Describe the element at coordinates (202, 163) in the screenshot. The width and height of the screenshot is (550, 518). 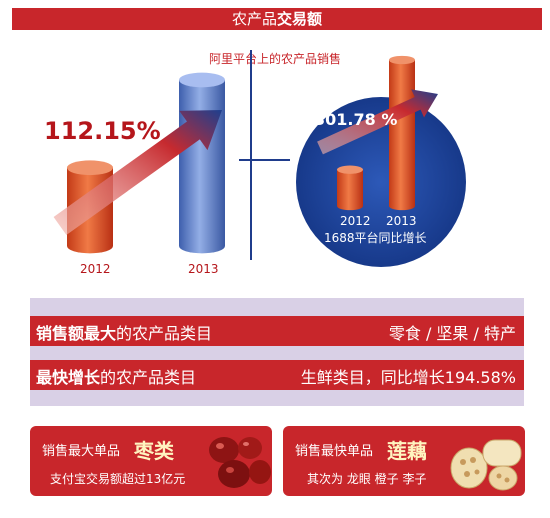
I see `chart1-bar-2013` at that location.